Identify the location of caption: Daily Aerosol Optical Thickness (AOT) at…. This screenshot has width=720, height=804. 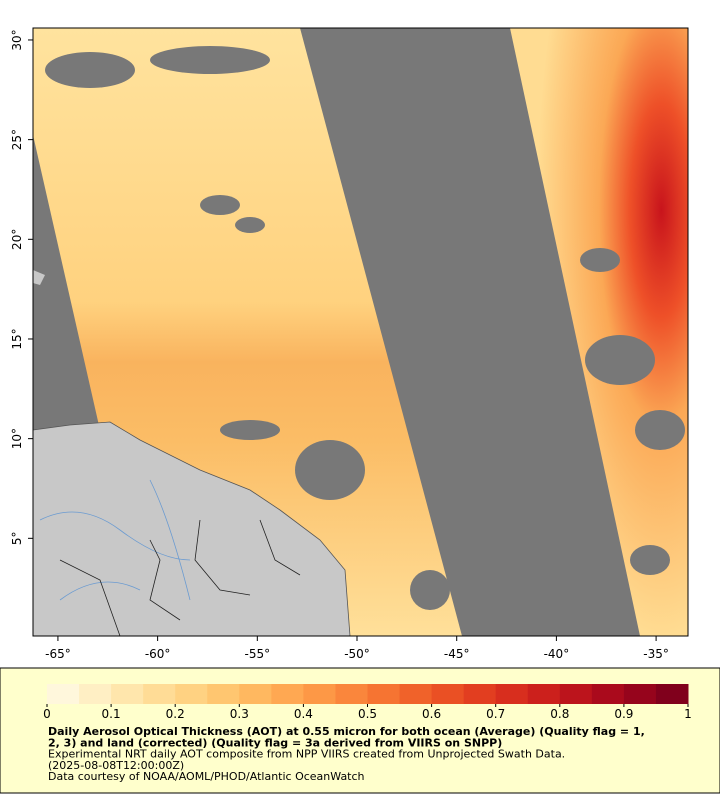
(346, 754).